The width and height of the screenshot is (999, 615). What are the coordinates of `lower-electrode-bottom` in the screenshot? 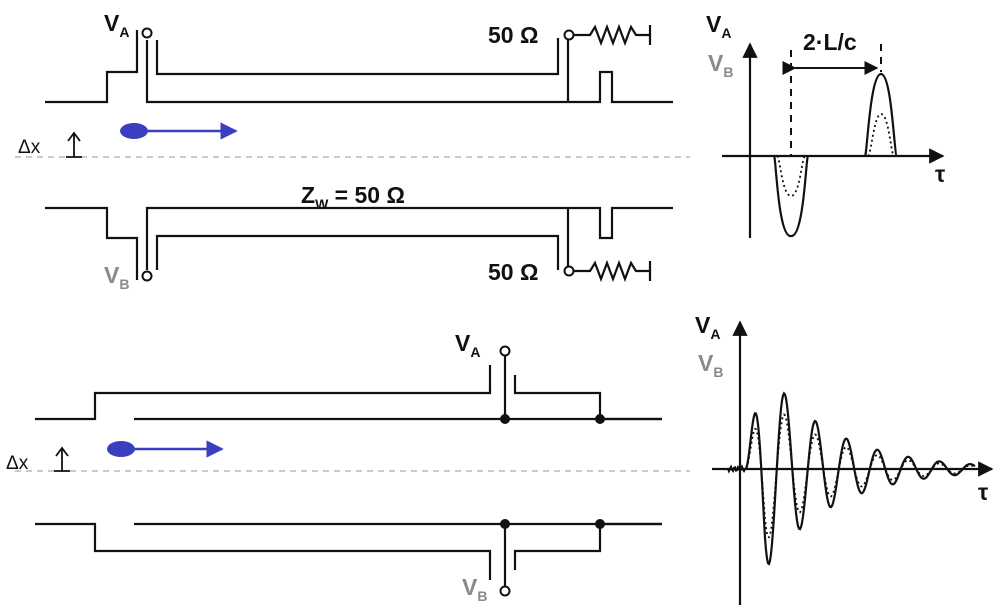 It's located at (398, 556).